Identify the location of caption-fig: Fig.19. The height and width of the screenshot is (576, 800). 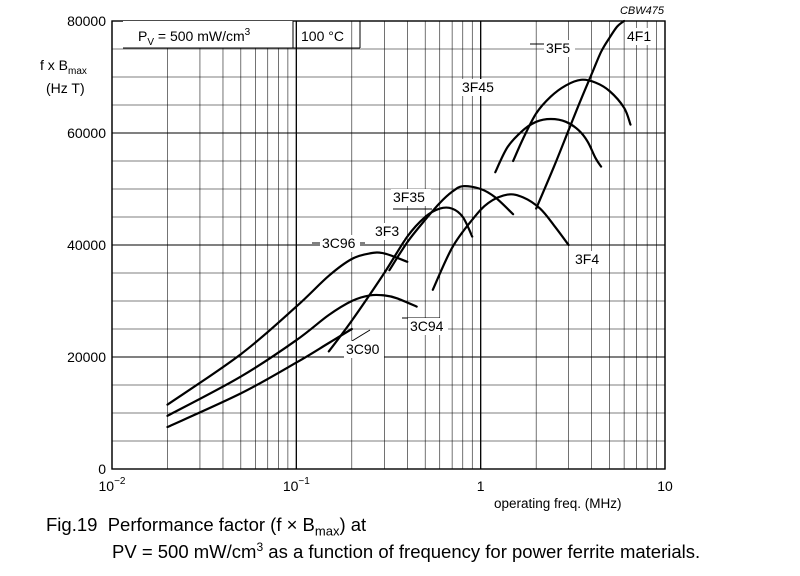
(72, 524).